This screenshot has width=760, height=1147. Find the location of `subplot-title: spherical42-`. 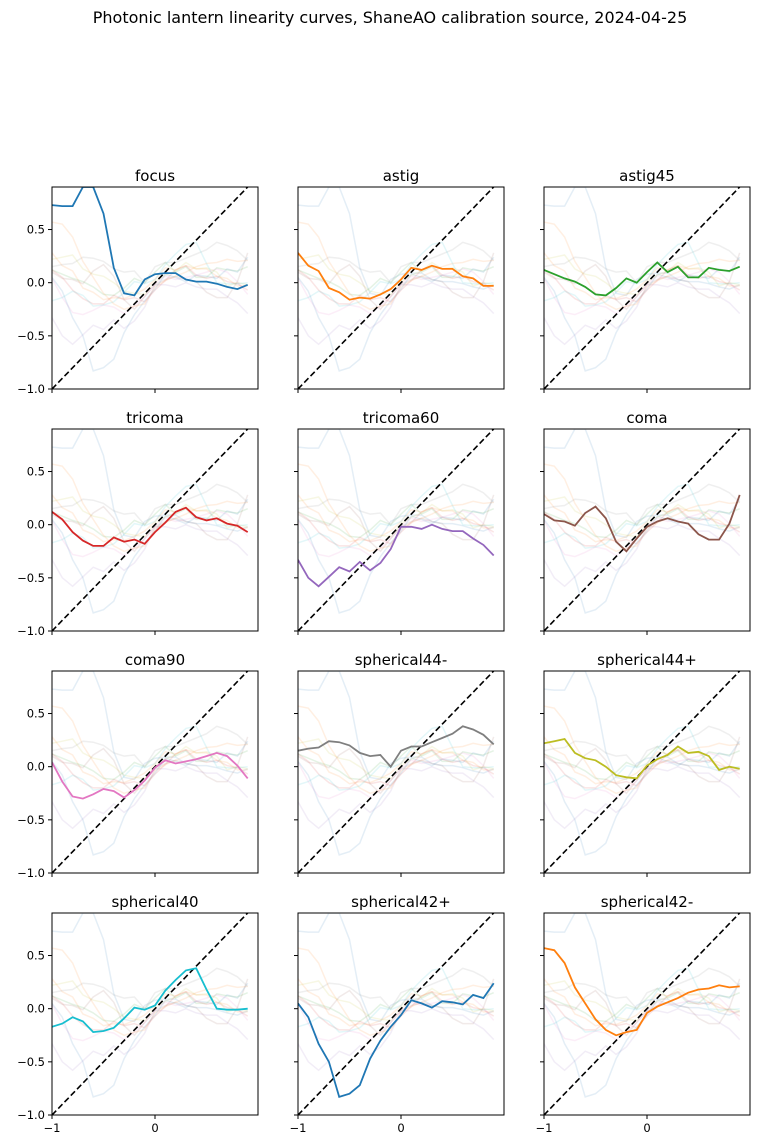

subplot-title: spherical42- is located at coordinates (647, 902).